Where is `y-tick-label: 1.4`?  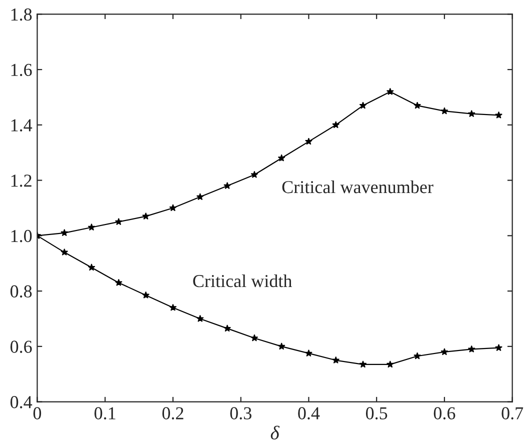 y-tick-label: 1.4 is located at coordinates (21, 125).